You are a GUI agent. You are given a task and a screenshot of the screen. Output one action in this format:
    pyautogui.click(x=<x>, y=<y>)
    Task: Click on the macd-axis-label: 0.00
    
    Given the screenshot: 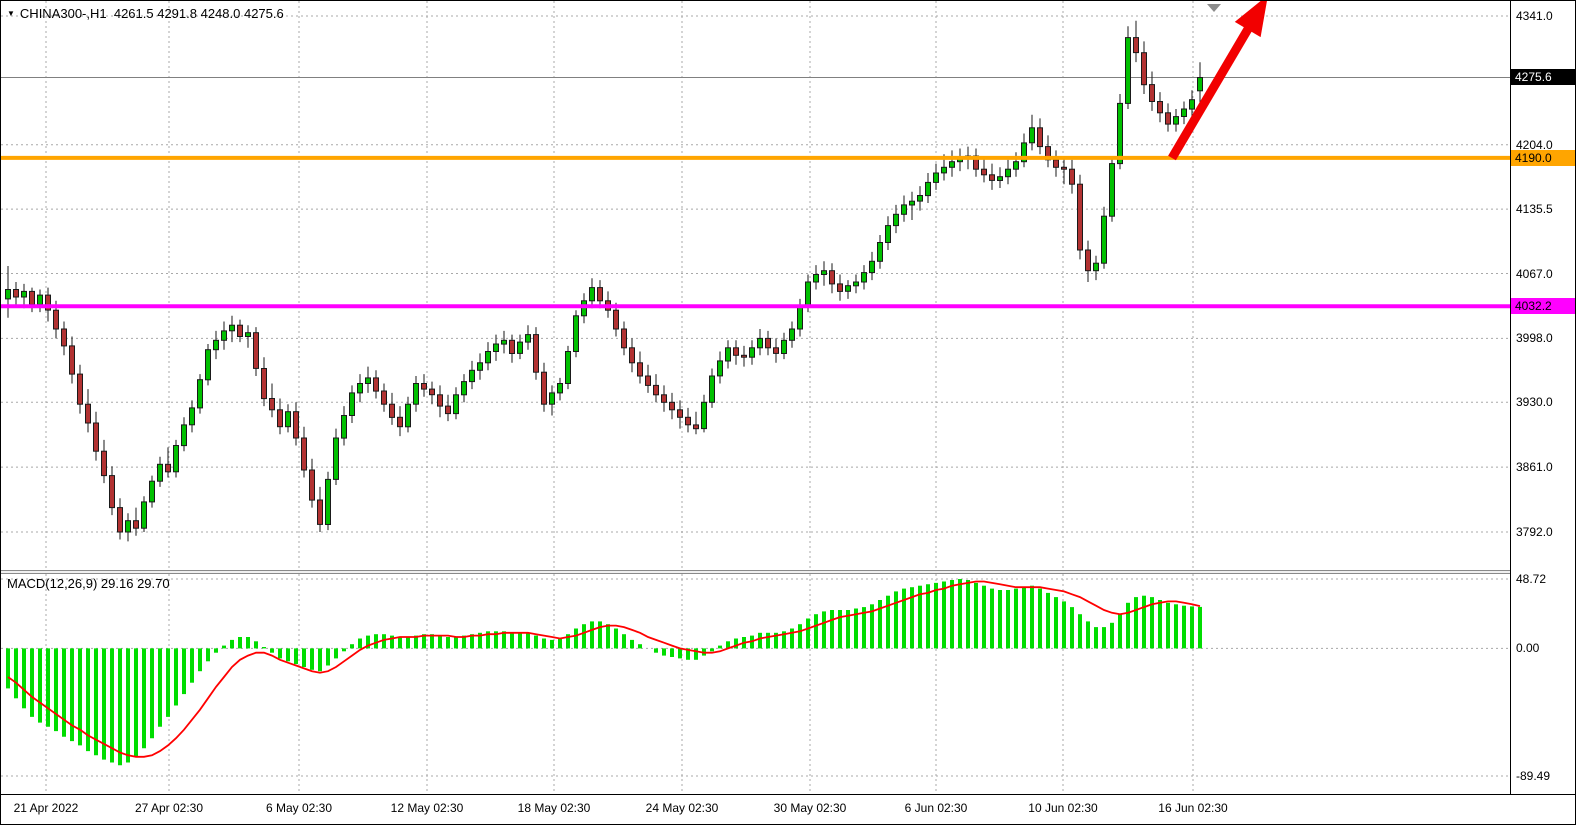 What is the action you would take?
    pyautogui.click(x=1528, y=648)
    